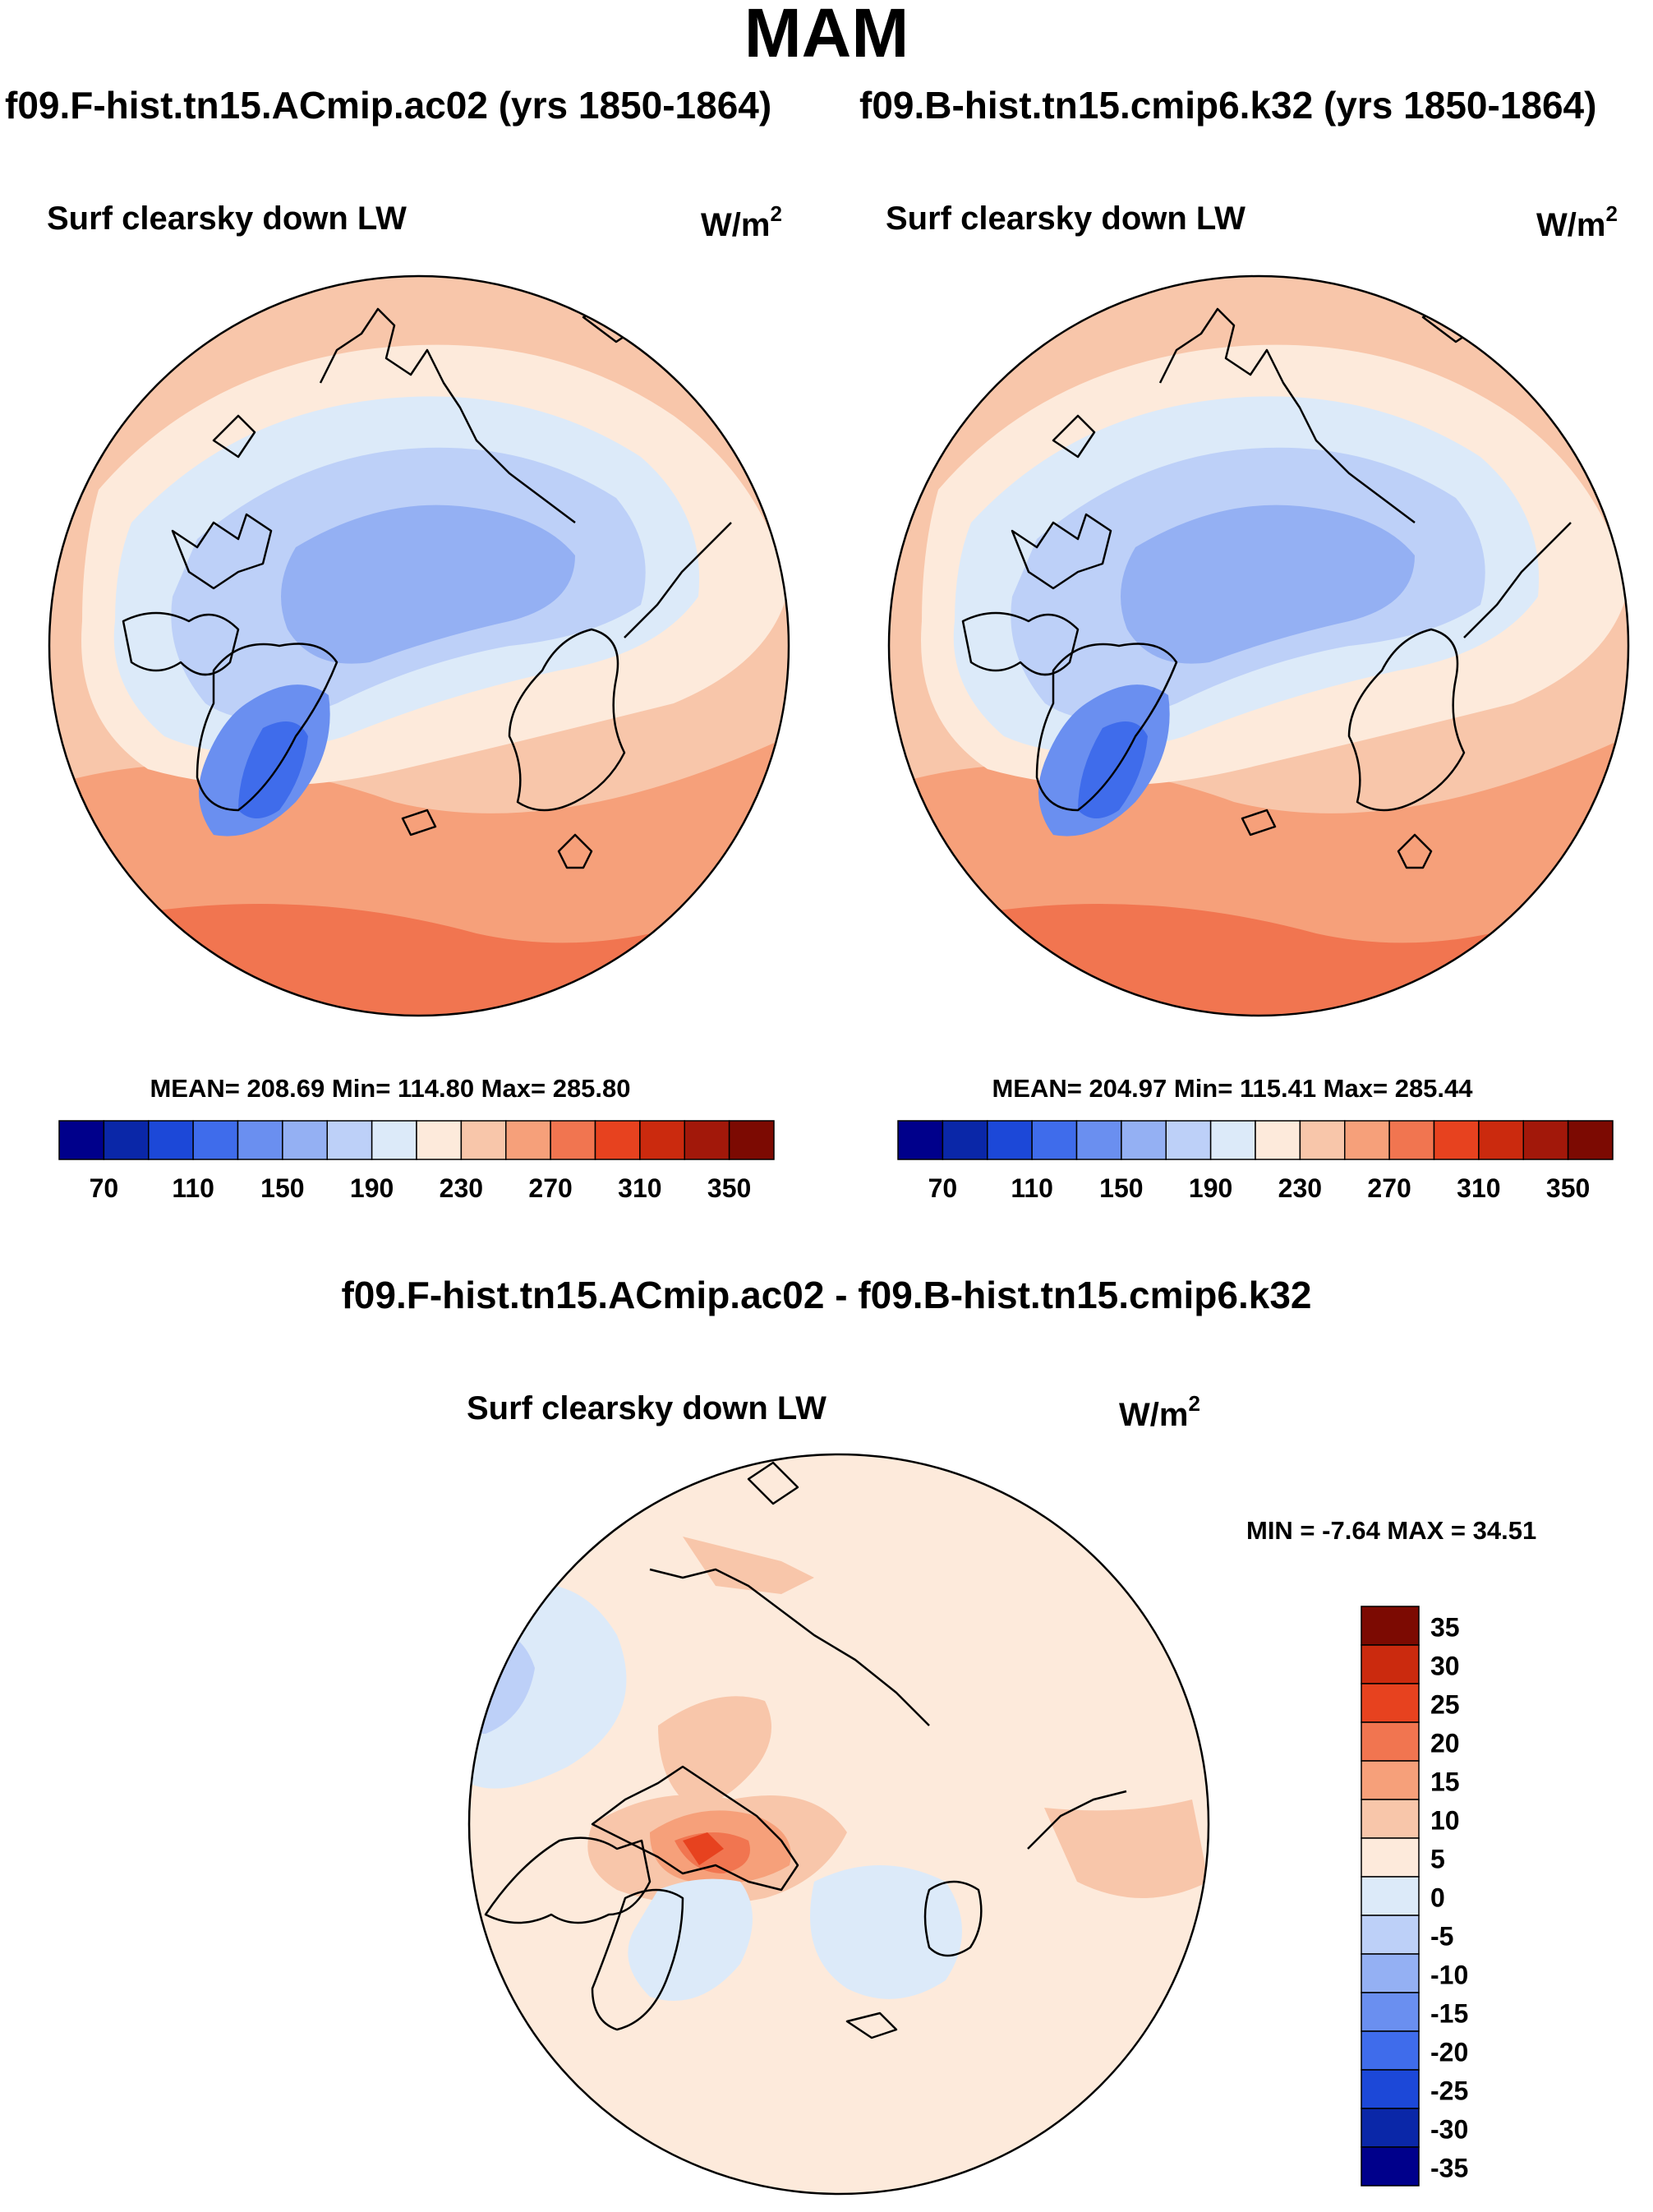 The image size is (1653, 2212). Describe the element at coordinates (1232, 1088) in the screenshot. I see `right-stats: MEAN= 204.97 Min= 115.41 Max= 285.44` at that location.